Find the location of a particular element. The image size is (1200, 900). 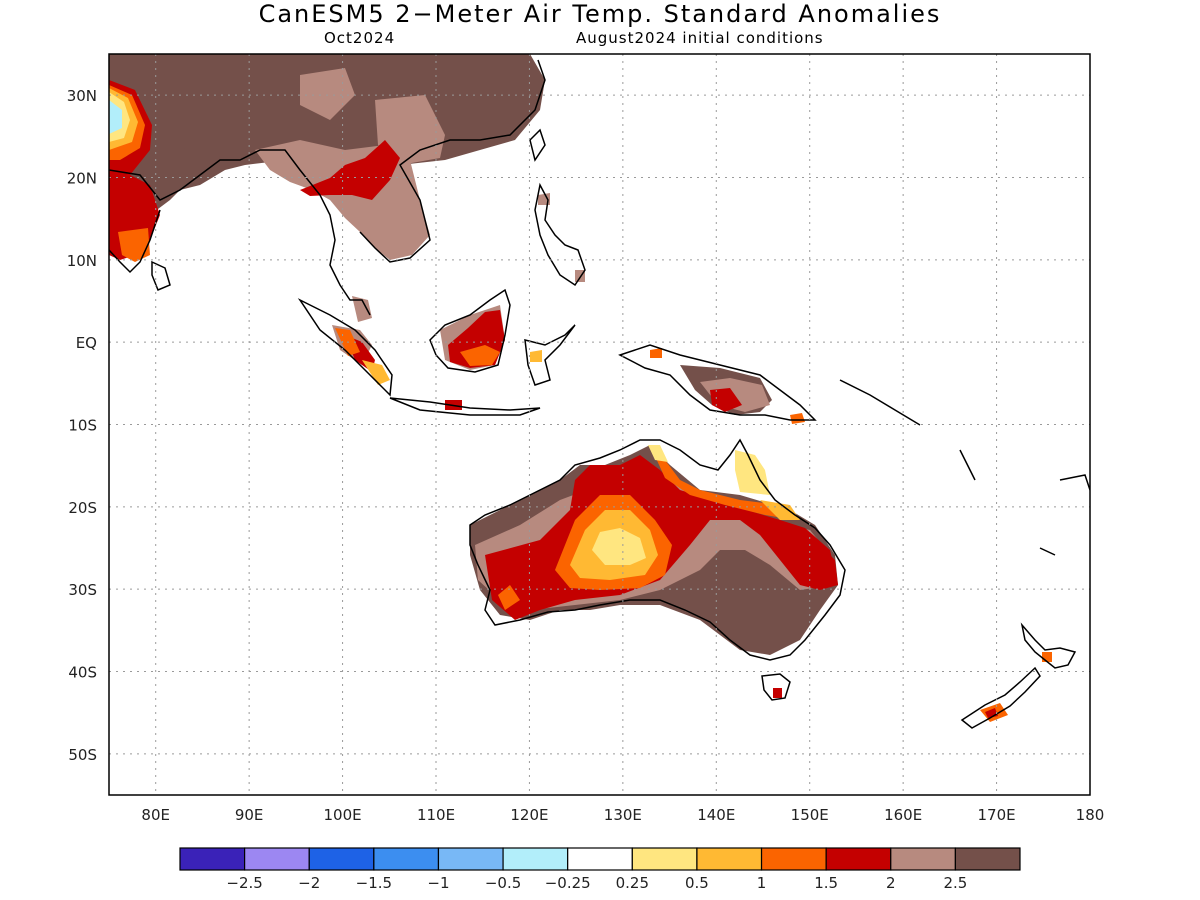

lon-tick-label: 100E is located at coordinates (343, 815).